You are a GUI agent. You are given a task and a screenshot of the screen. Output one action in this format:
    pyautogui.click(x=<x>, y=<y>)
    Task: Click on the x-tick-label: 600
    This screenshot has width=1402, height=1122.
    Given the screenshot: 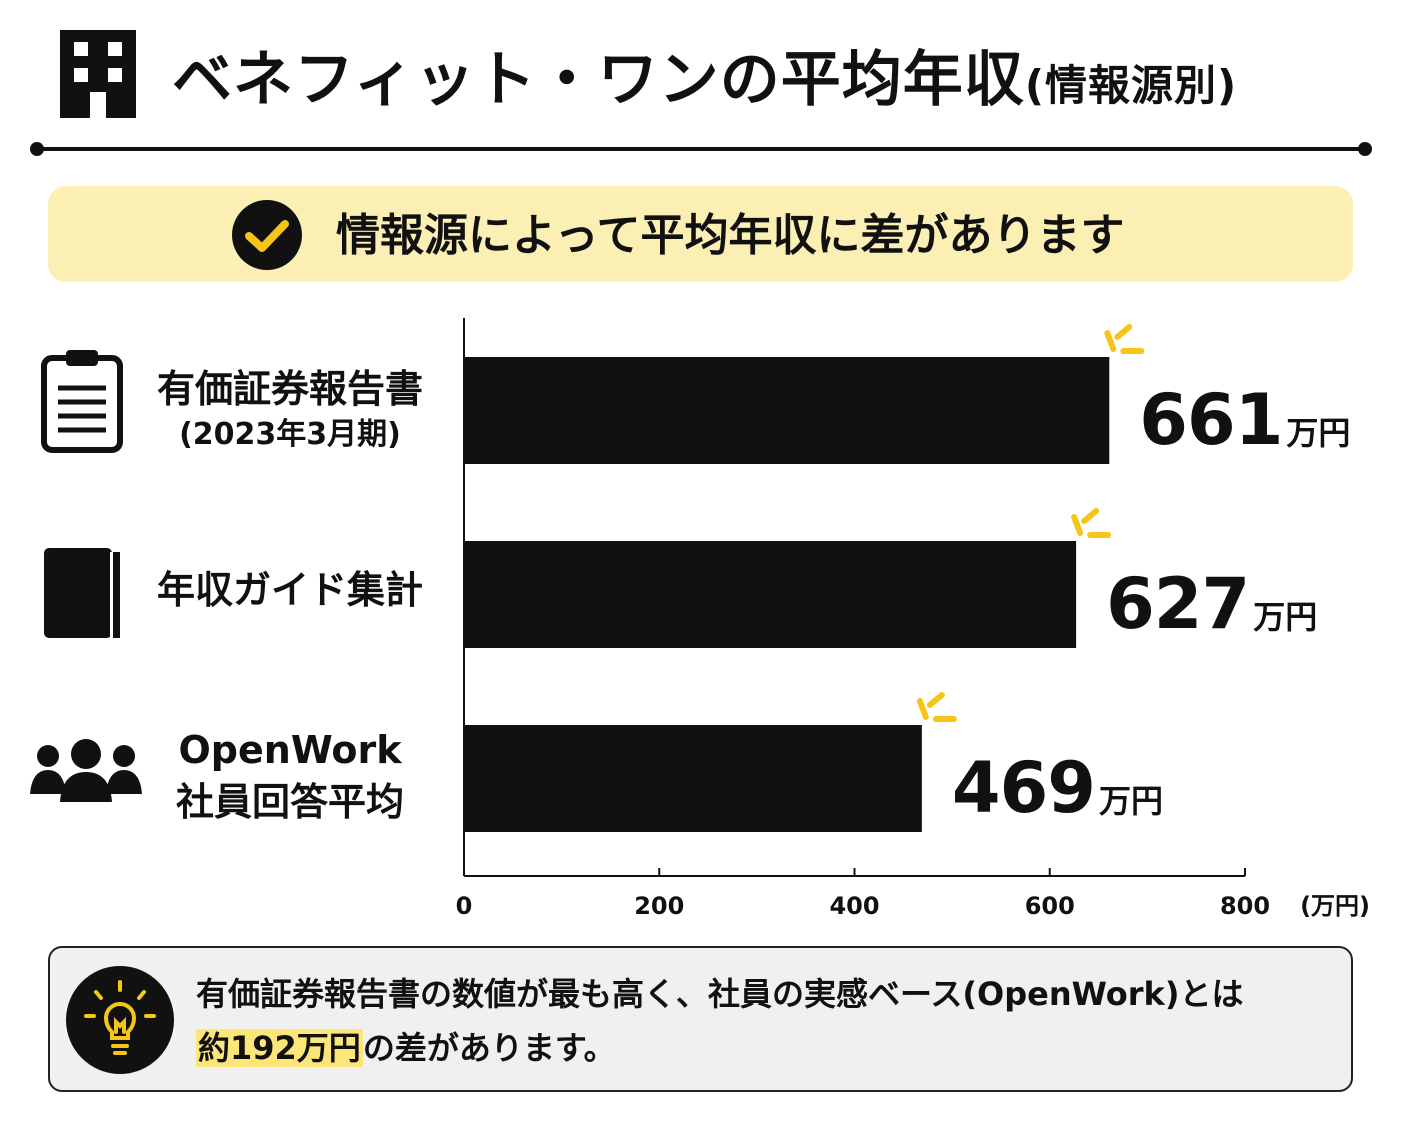 What is the action you would take?
    pyautogui.click(x=1050, y=906)
    